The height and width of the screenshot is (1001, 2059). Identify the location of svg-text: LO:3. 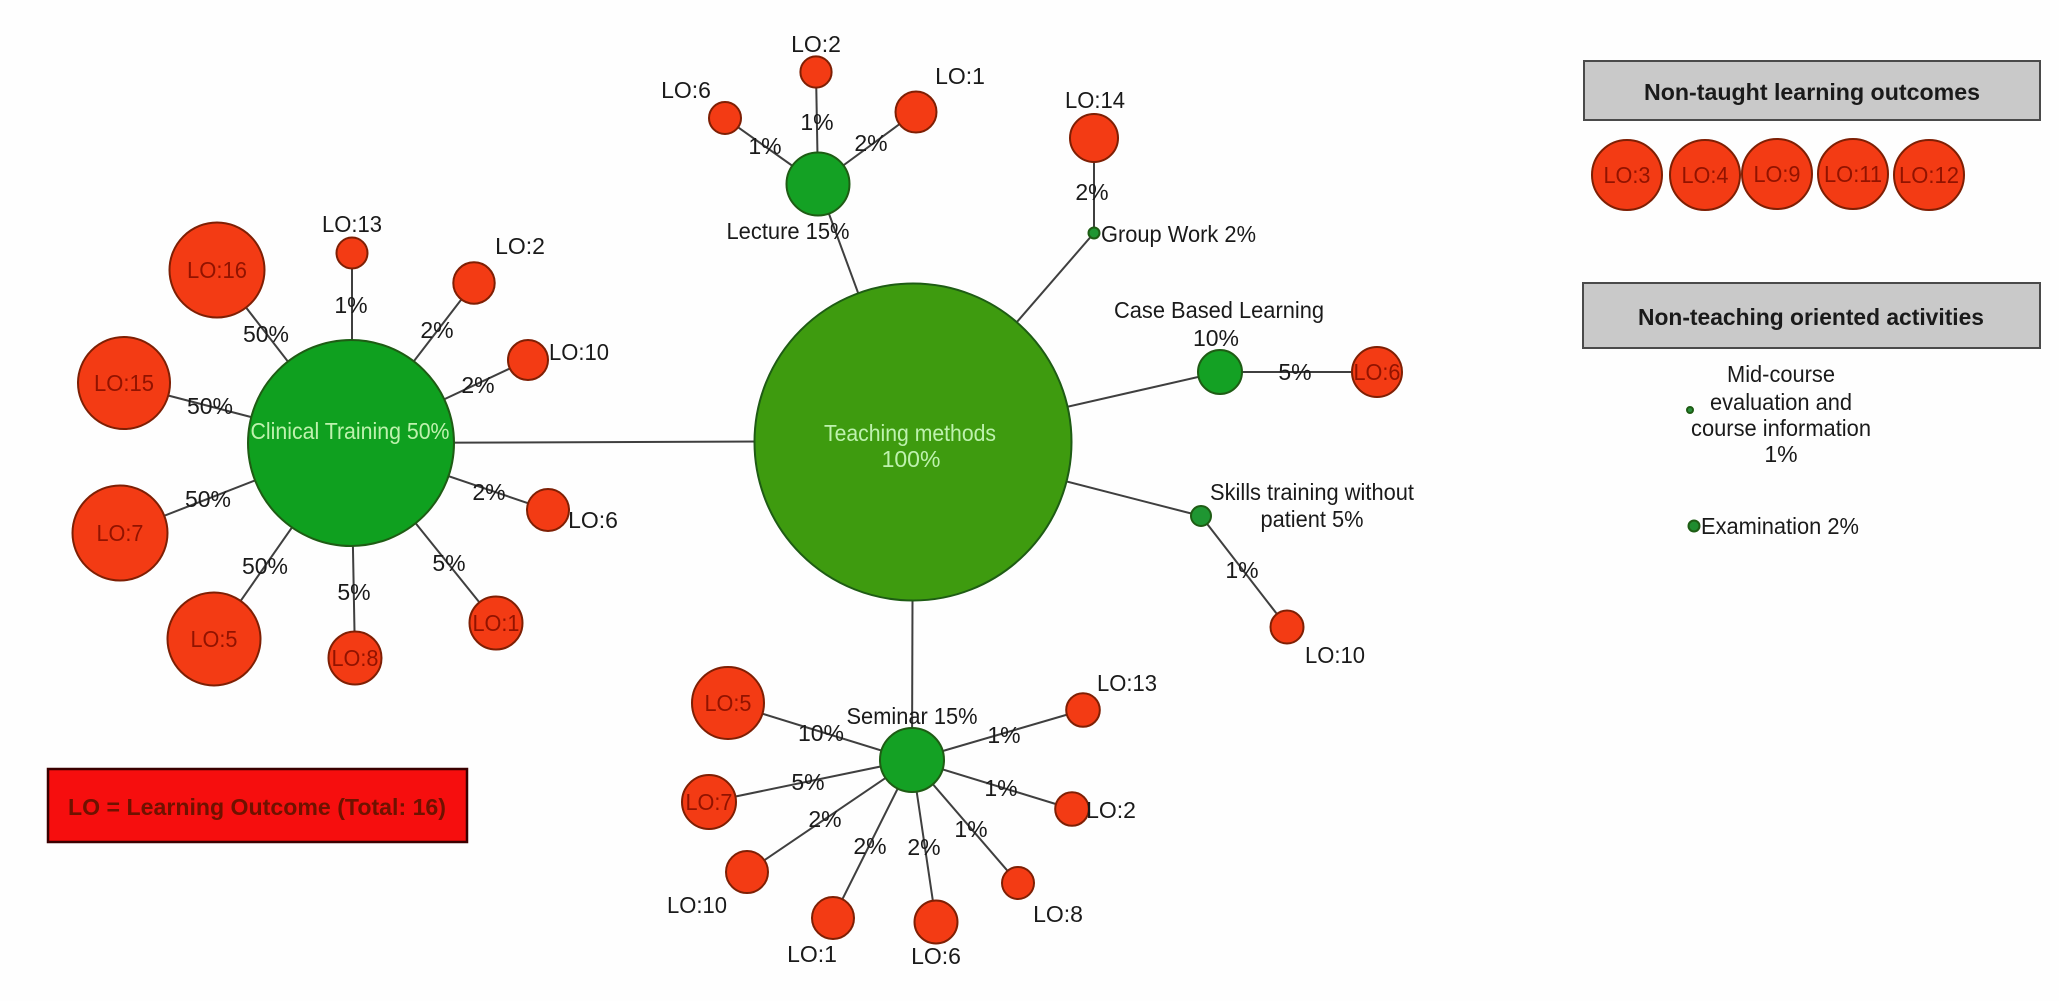
(1627, 175).